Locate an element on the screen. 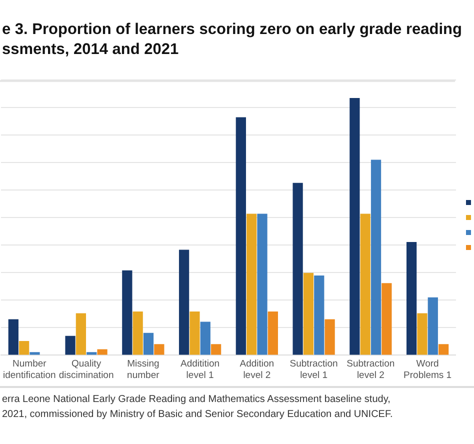  x-tick-label: Missing number is located at coordinates (143, 369).